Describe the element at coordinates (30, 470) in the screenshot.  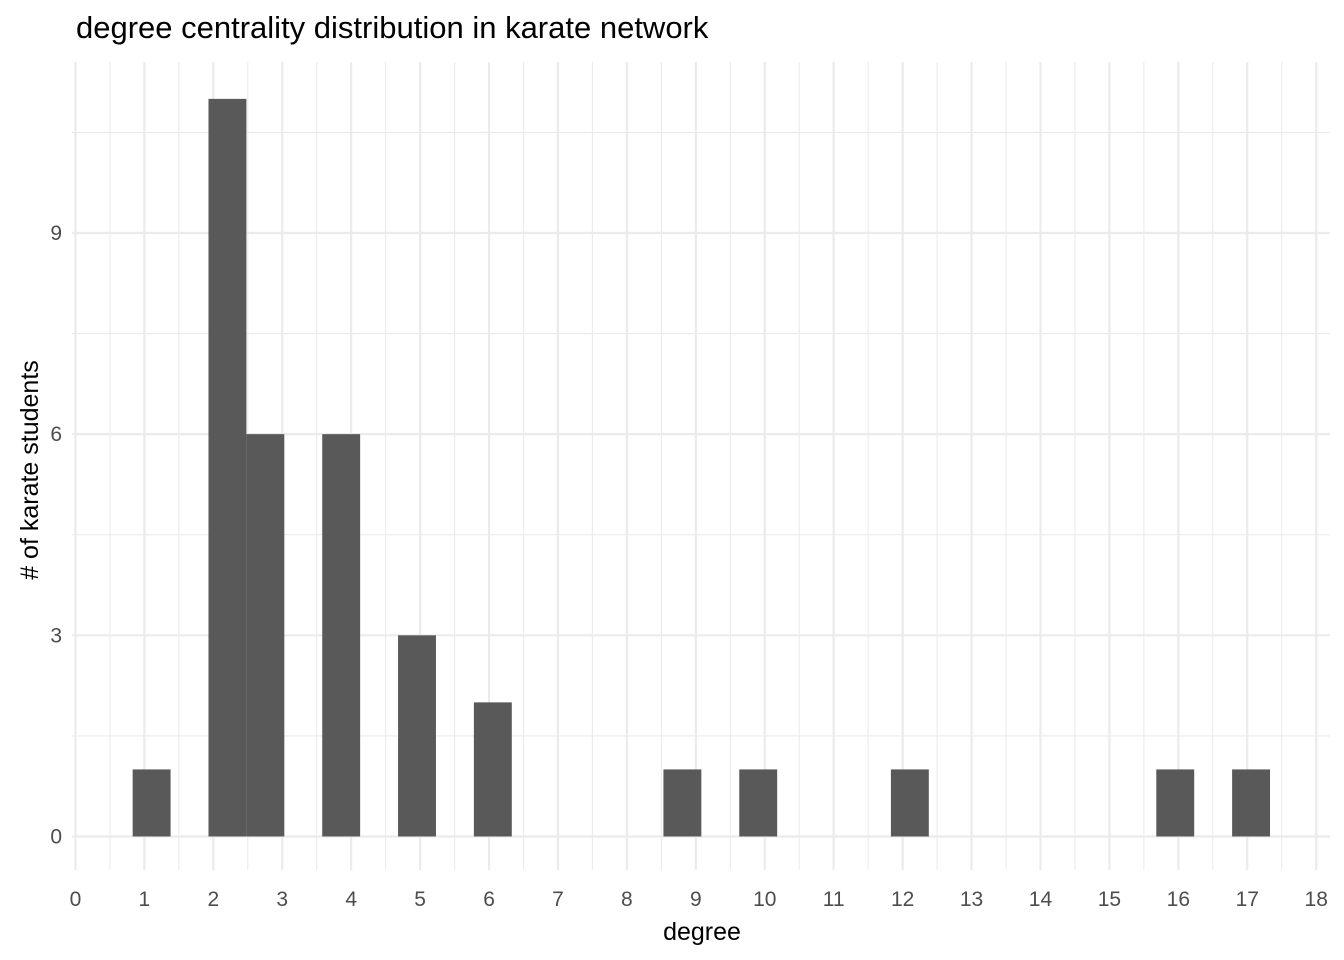
I see `y-axis-title: # of karate students` at that location.